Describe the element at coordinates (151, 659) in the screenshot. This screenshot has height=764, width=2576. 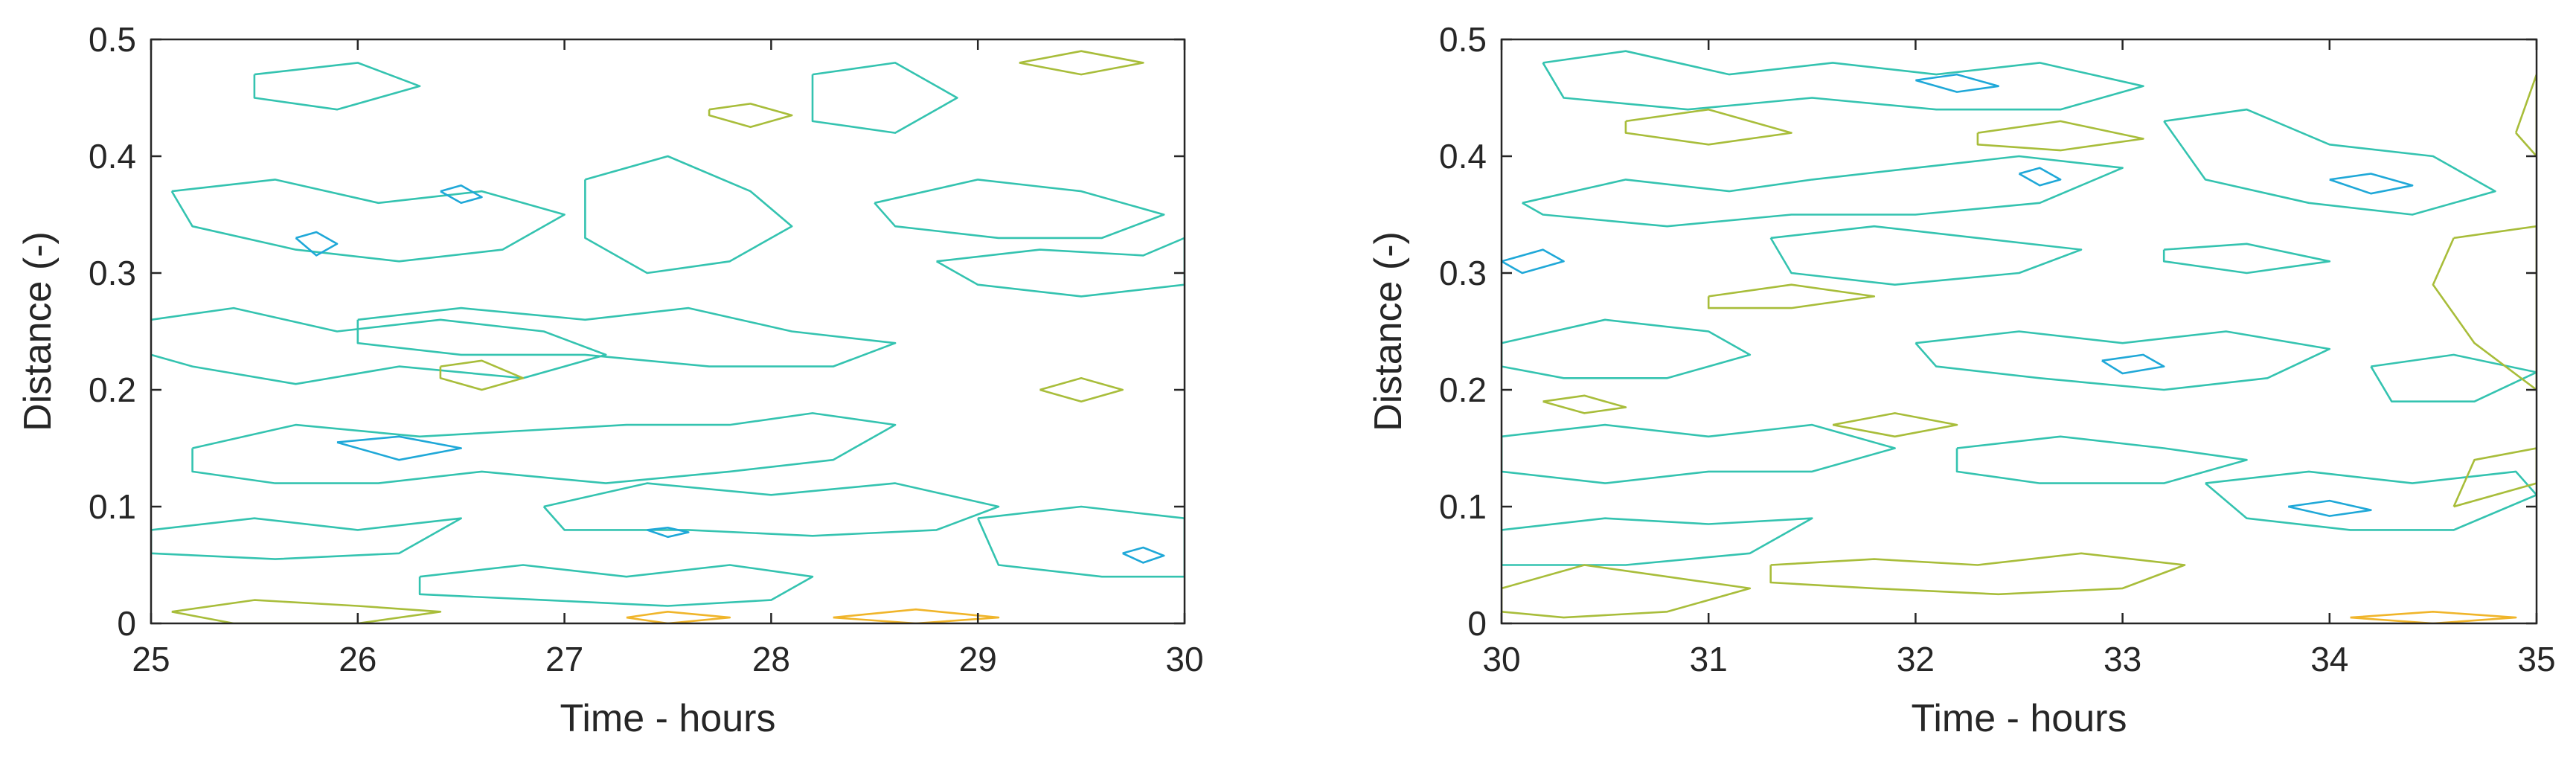
I see `x-tick-label: 25` at that location.